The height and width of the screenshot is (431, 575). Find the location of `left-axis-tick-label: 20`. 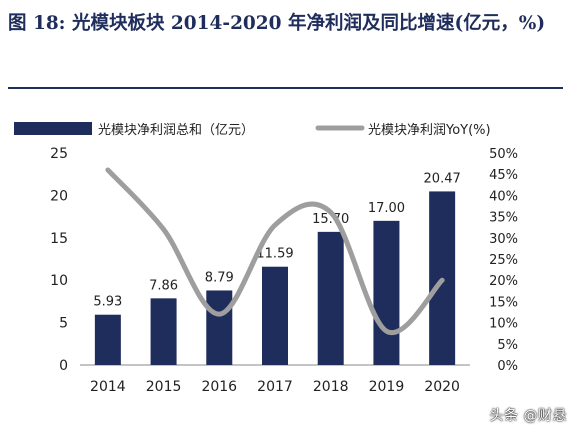

left-axis-tick-label: 20 is located at coordinates (59, 196).